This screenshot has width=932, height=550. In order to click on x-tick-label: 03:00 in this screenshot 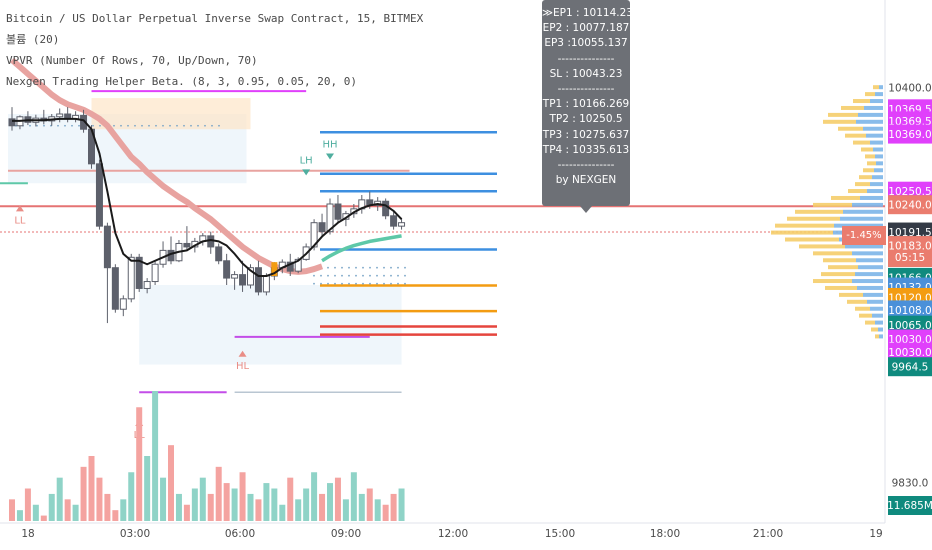, I will do `click(135, 534)`.